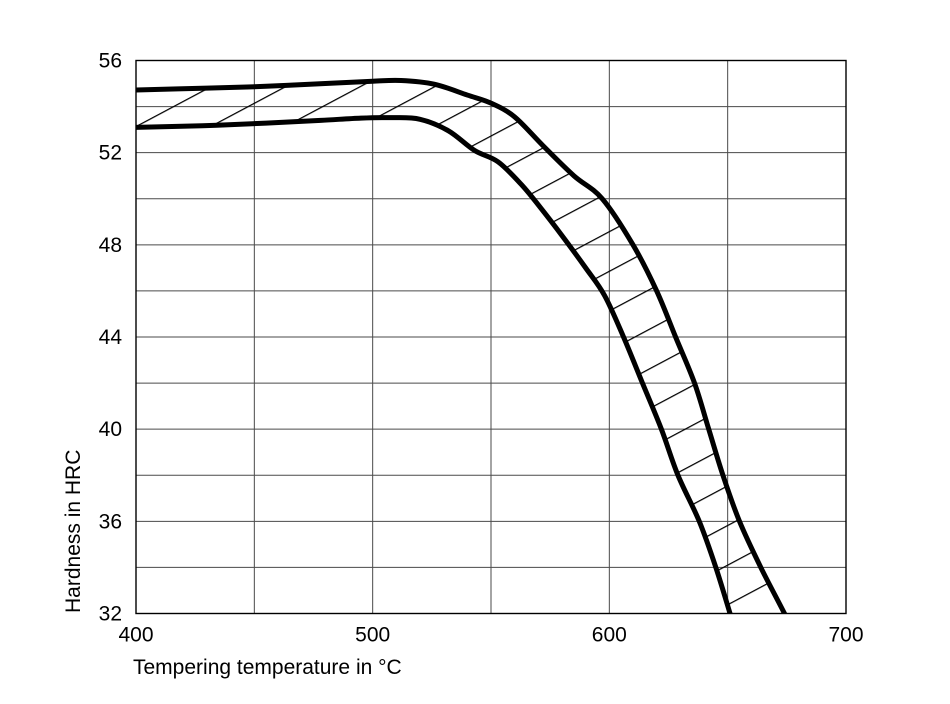 The height and width of the screenshot is (704, 950). I want to click on y-tick-label: 44, so click(111, 337).